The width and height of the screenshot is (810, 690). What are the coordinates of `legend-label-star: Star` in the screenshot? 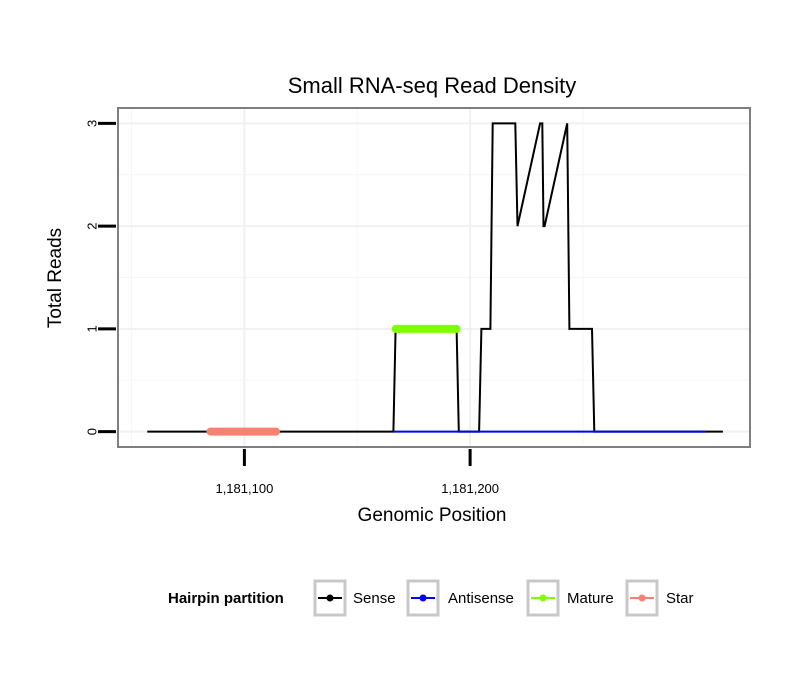 It's located at (680, 598).